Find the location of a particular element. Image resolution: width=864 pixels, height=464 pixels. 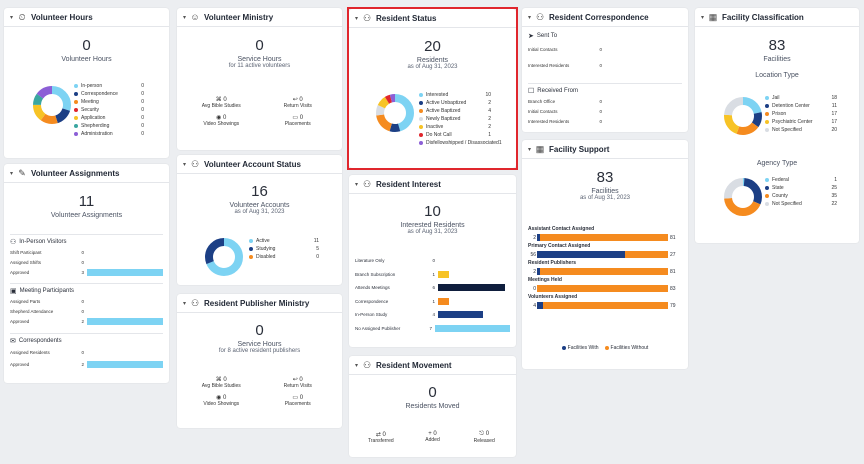

moved-value: 0 is located at coordinates (432, 392).